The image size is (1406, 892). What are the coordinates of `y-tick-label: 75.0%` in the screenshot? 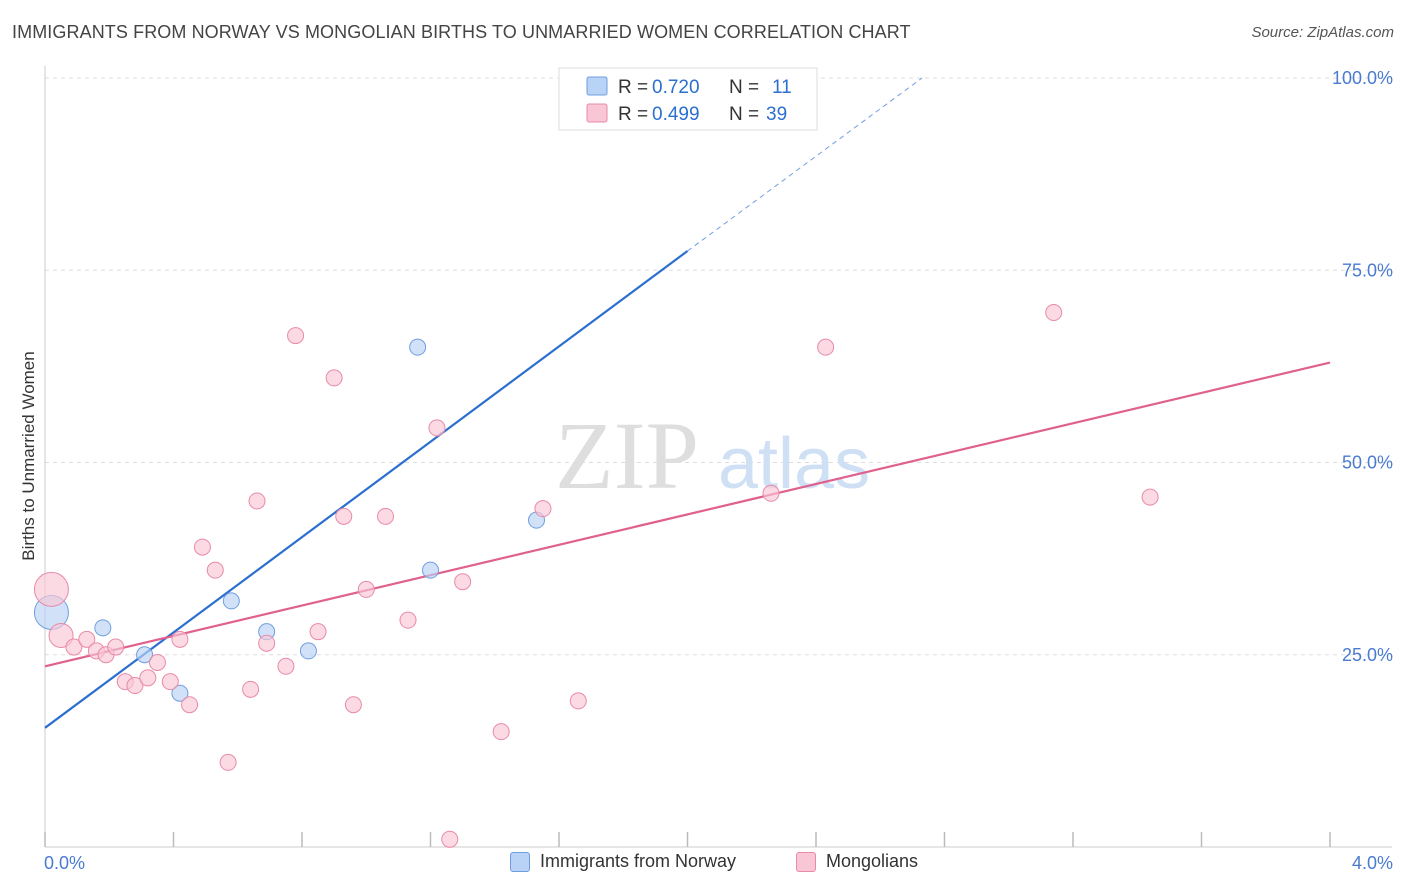 It's located at (1367, 270).